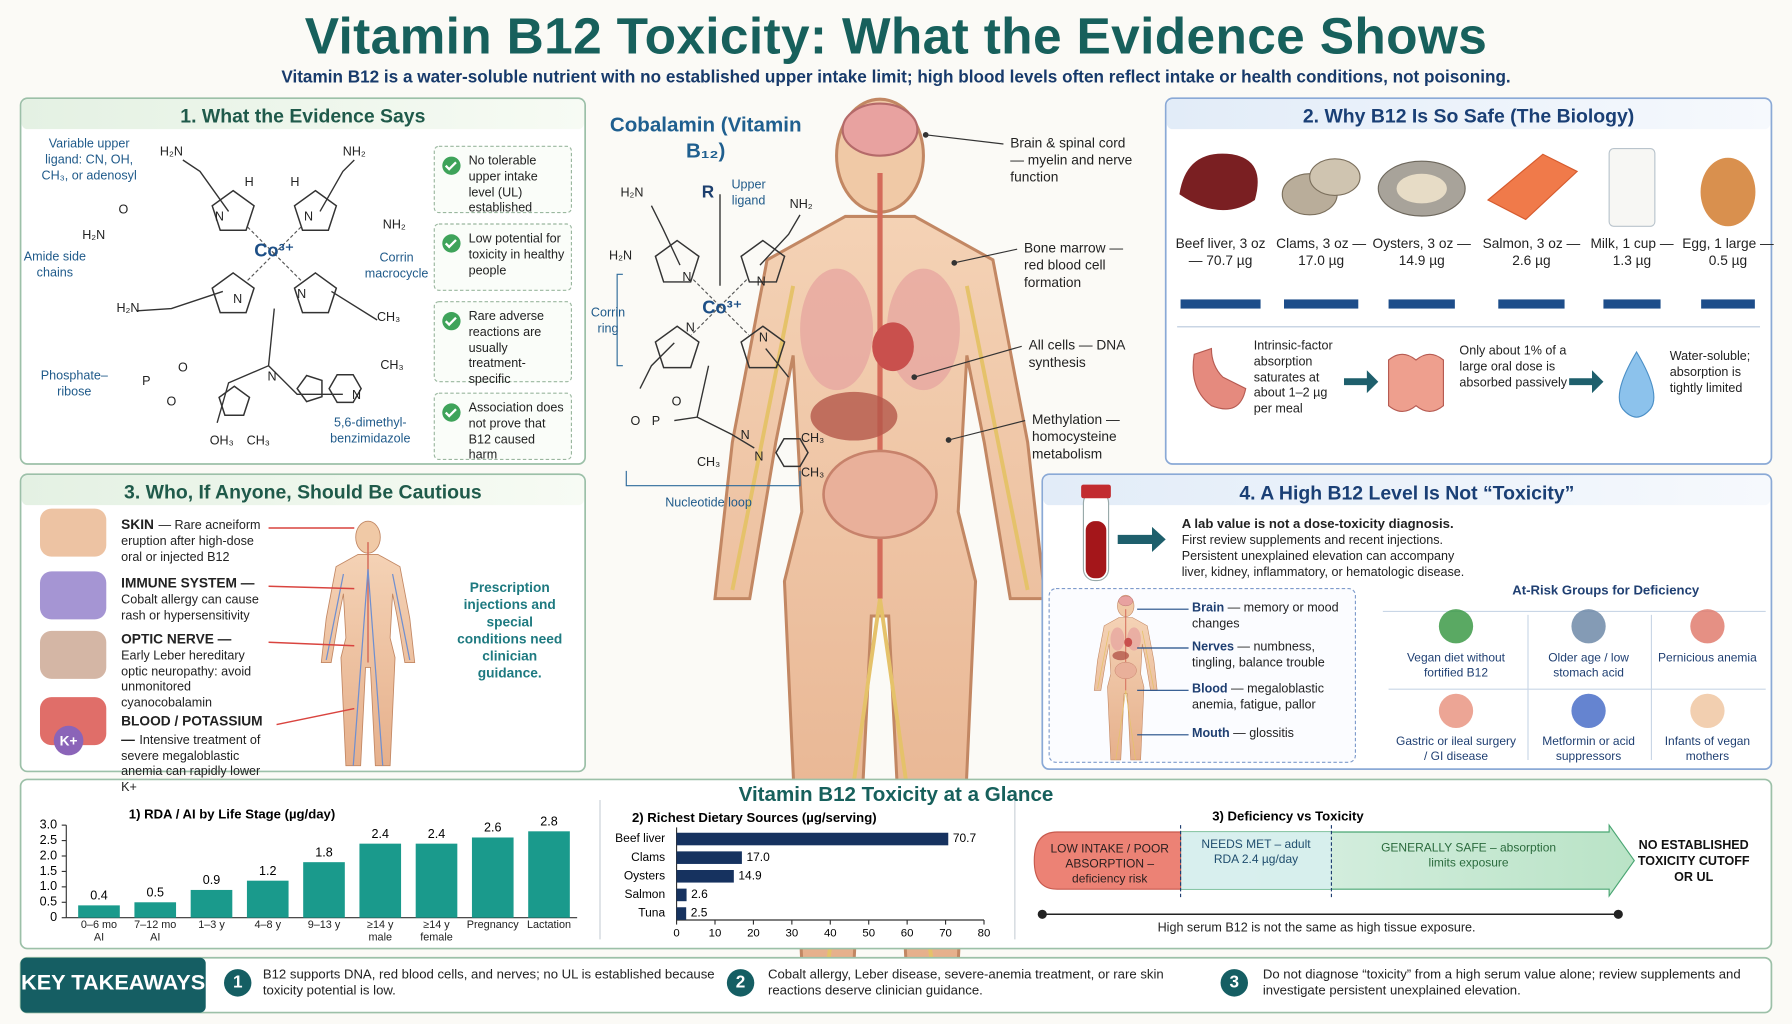 The image size is (1792, 1024). I want to click on check-box, so click(502, 426).